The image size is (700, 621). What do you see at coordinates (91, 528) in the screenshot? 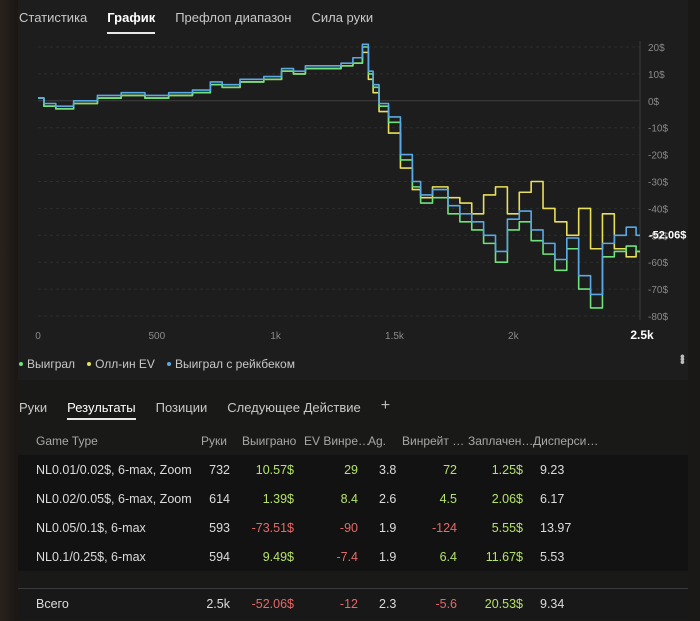
I see `cell-game-type: NL0.05/0.1$, 6-max` at bounding box center [91, 528].